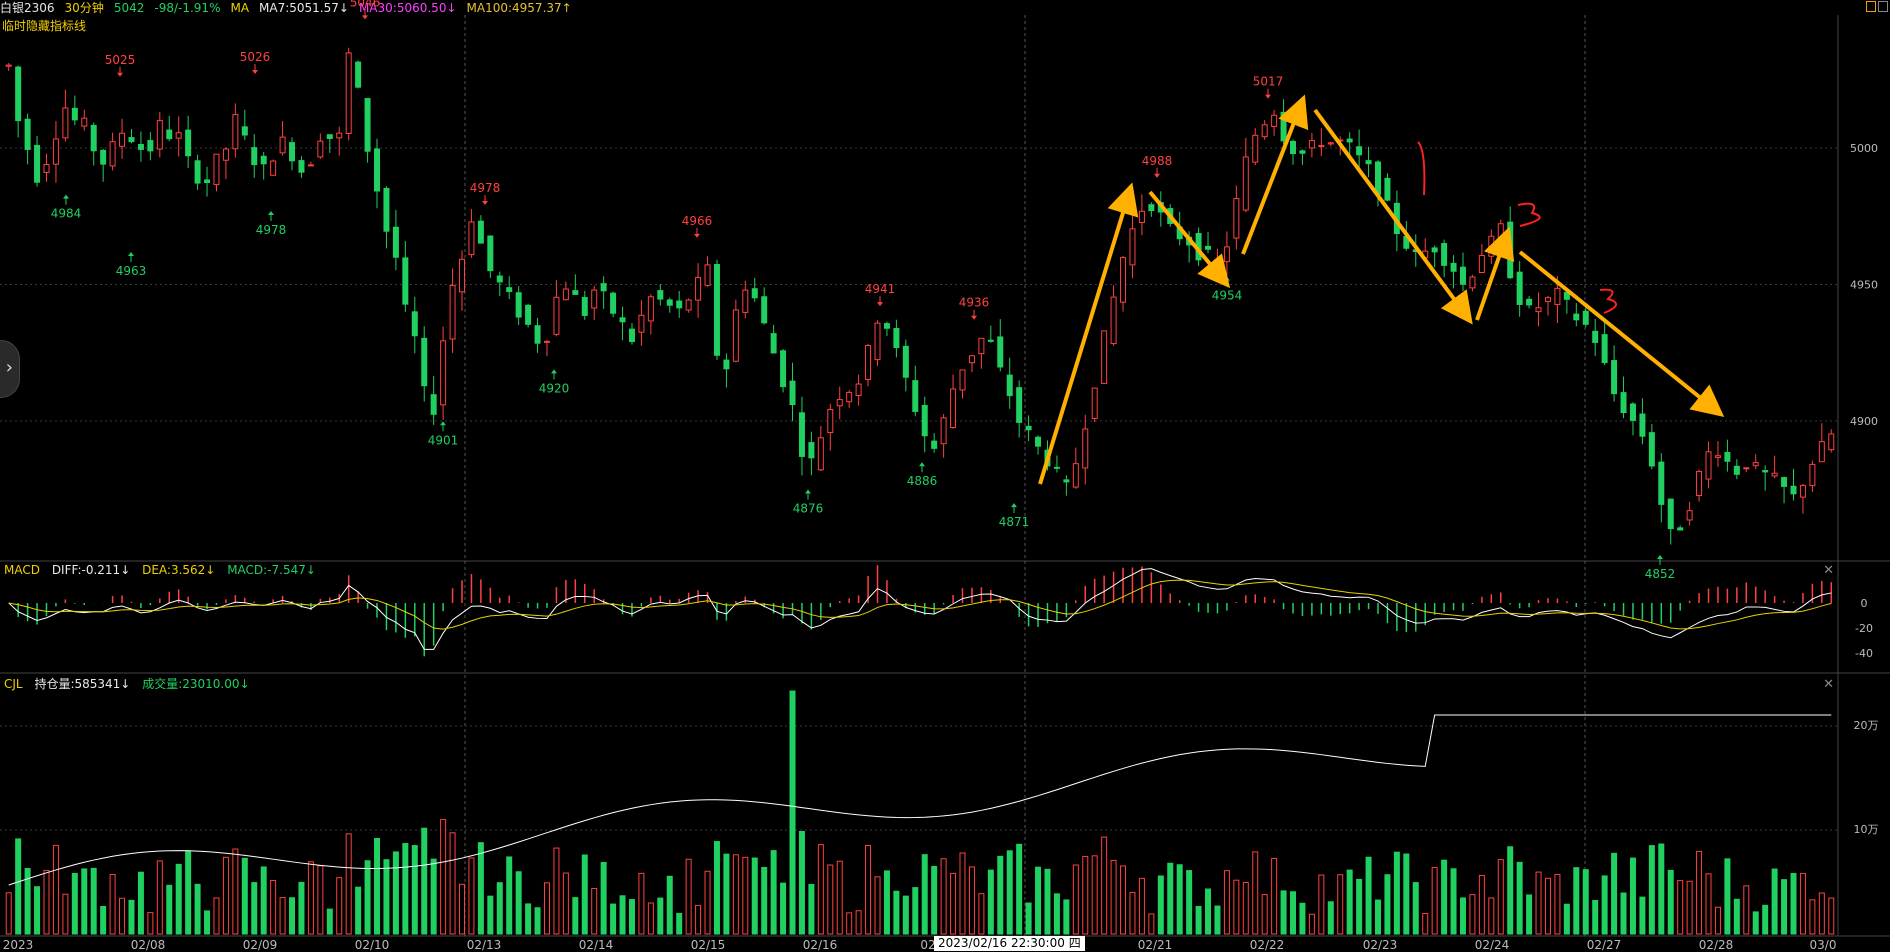 Image resolution: width=1890 pixels, height=952 pixels. Describe the element at coordinates (1871, 6) in the screenshot. I see `lock-icon` at that location.